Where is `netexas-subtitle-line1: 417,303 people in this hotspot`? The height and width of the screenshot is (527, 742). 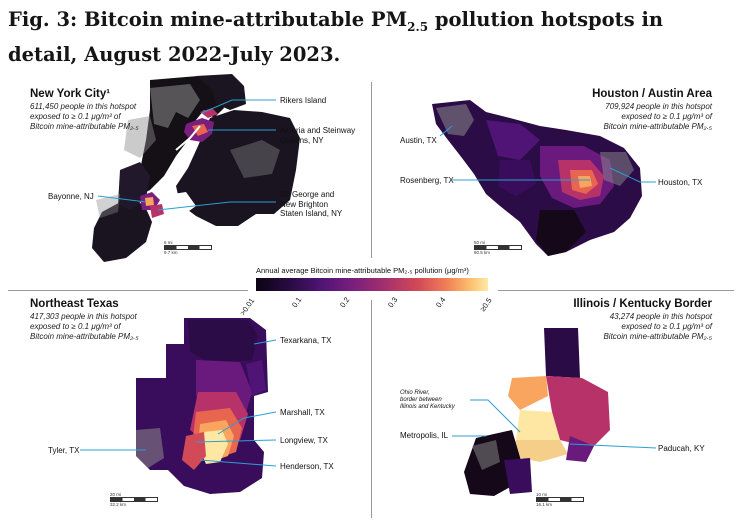 netexas-subtitle-line1: 417,303 people in this hotspot is located at coordinates (83, 316).